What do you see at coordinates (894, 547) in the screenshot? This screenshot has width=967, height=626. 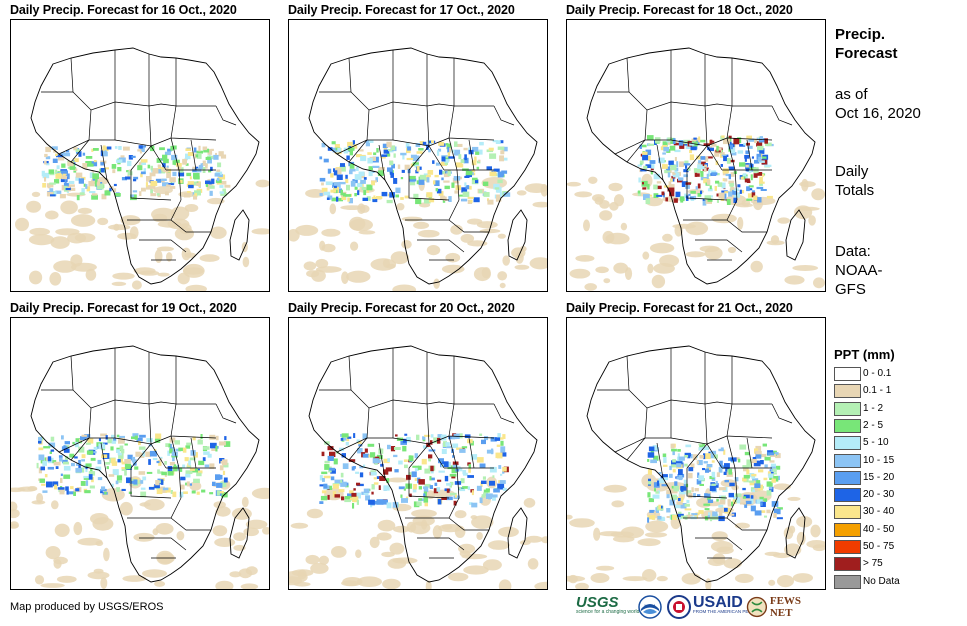 I see `legend-item: 50 - 75` at bounding box center [894, 547].